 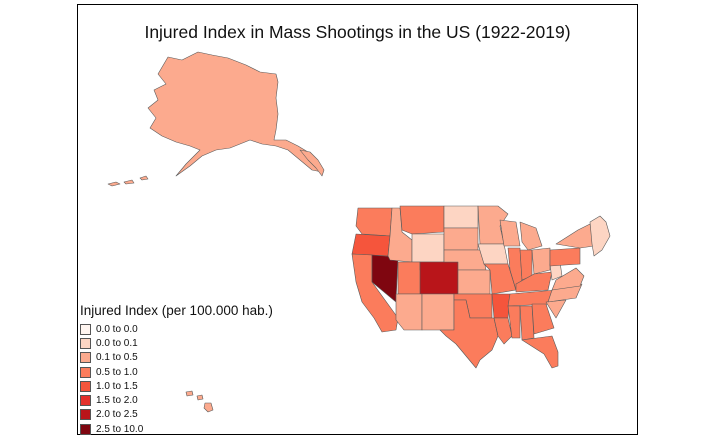 What do you see at coordinates (438, 312) in the screenshot?
I see `region-NM` at bounding box center [438, 312].